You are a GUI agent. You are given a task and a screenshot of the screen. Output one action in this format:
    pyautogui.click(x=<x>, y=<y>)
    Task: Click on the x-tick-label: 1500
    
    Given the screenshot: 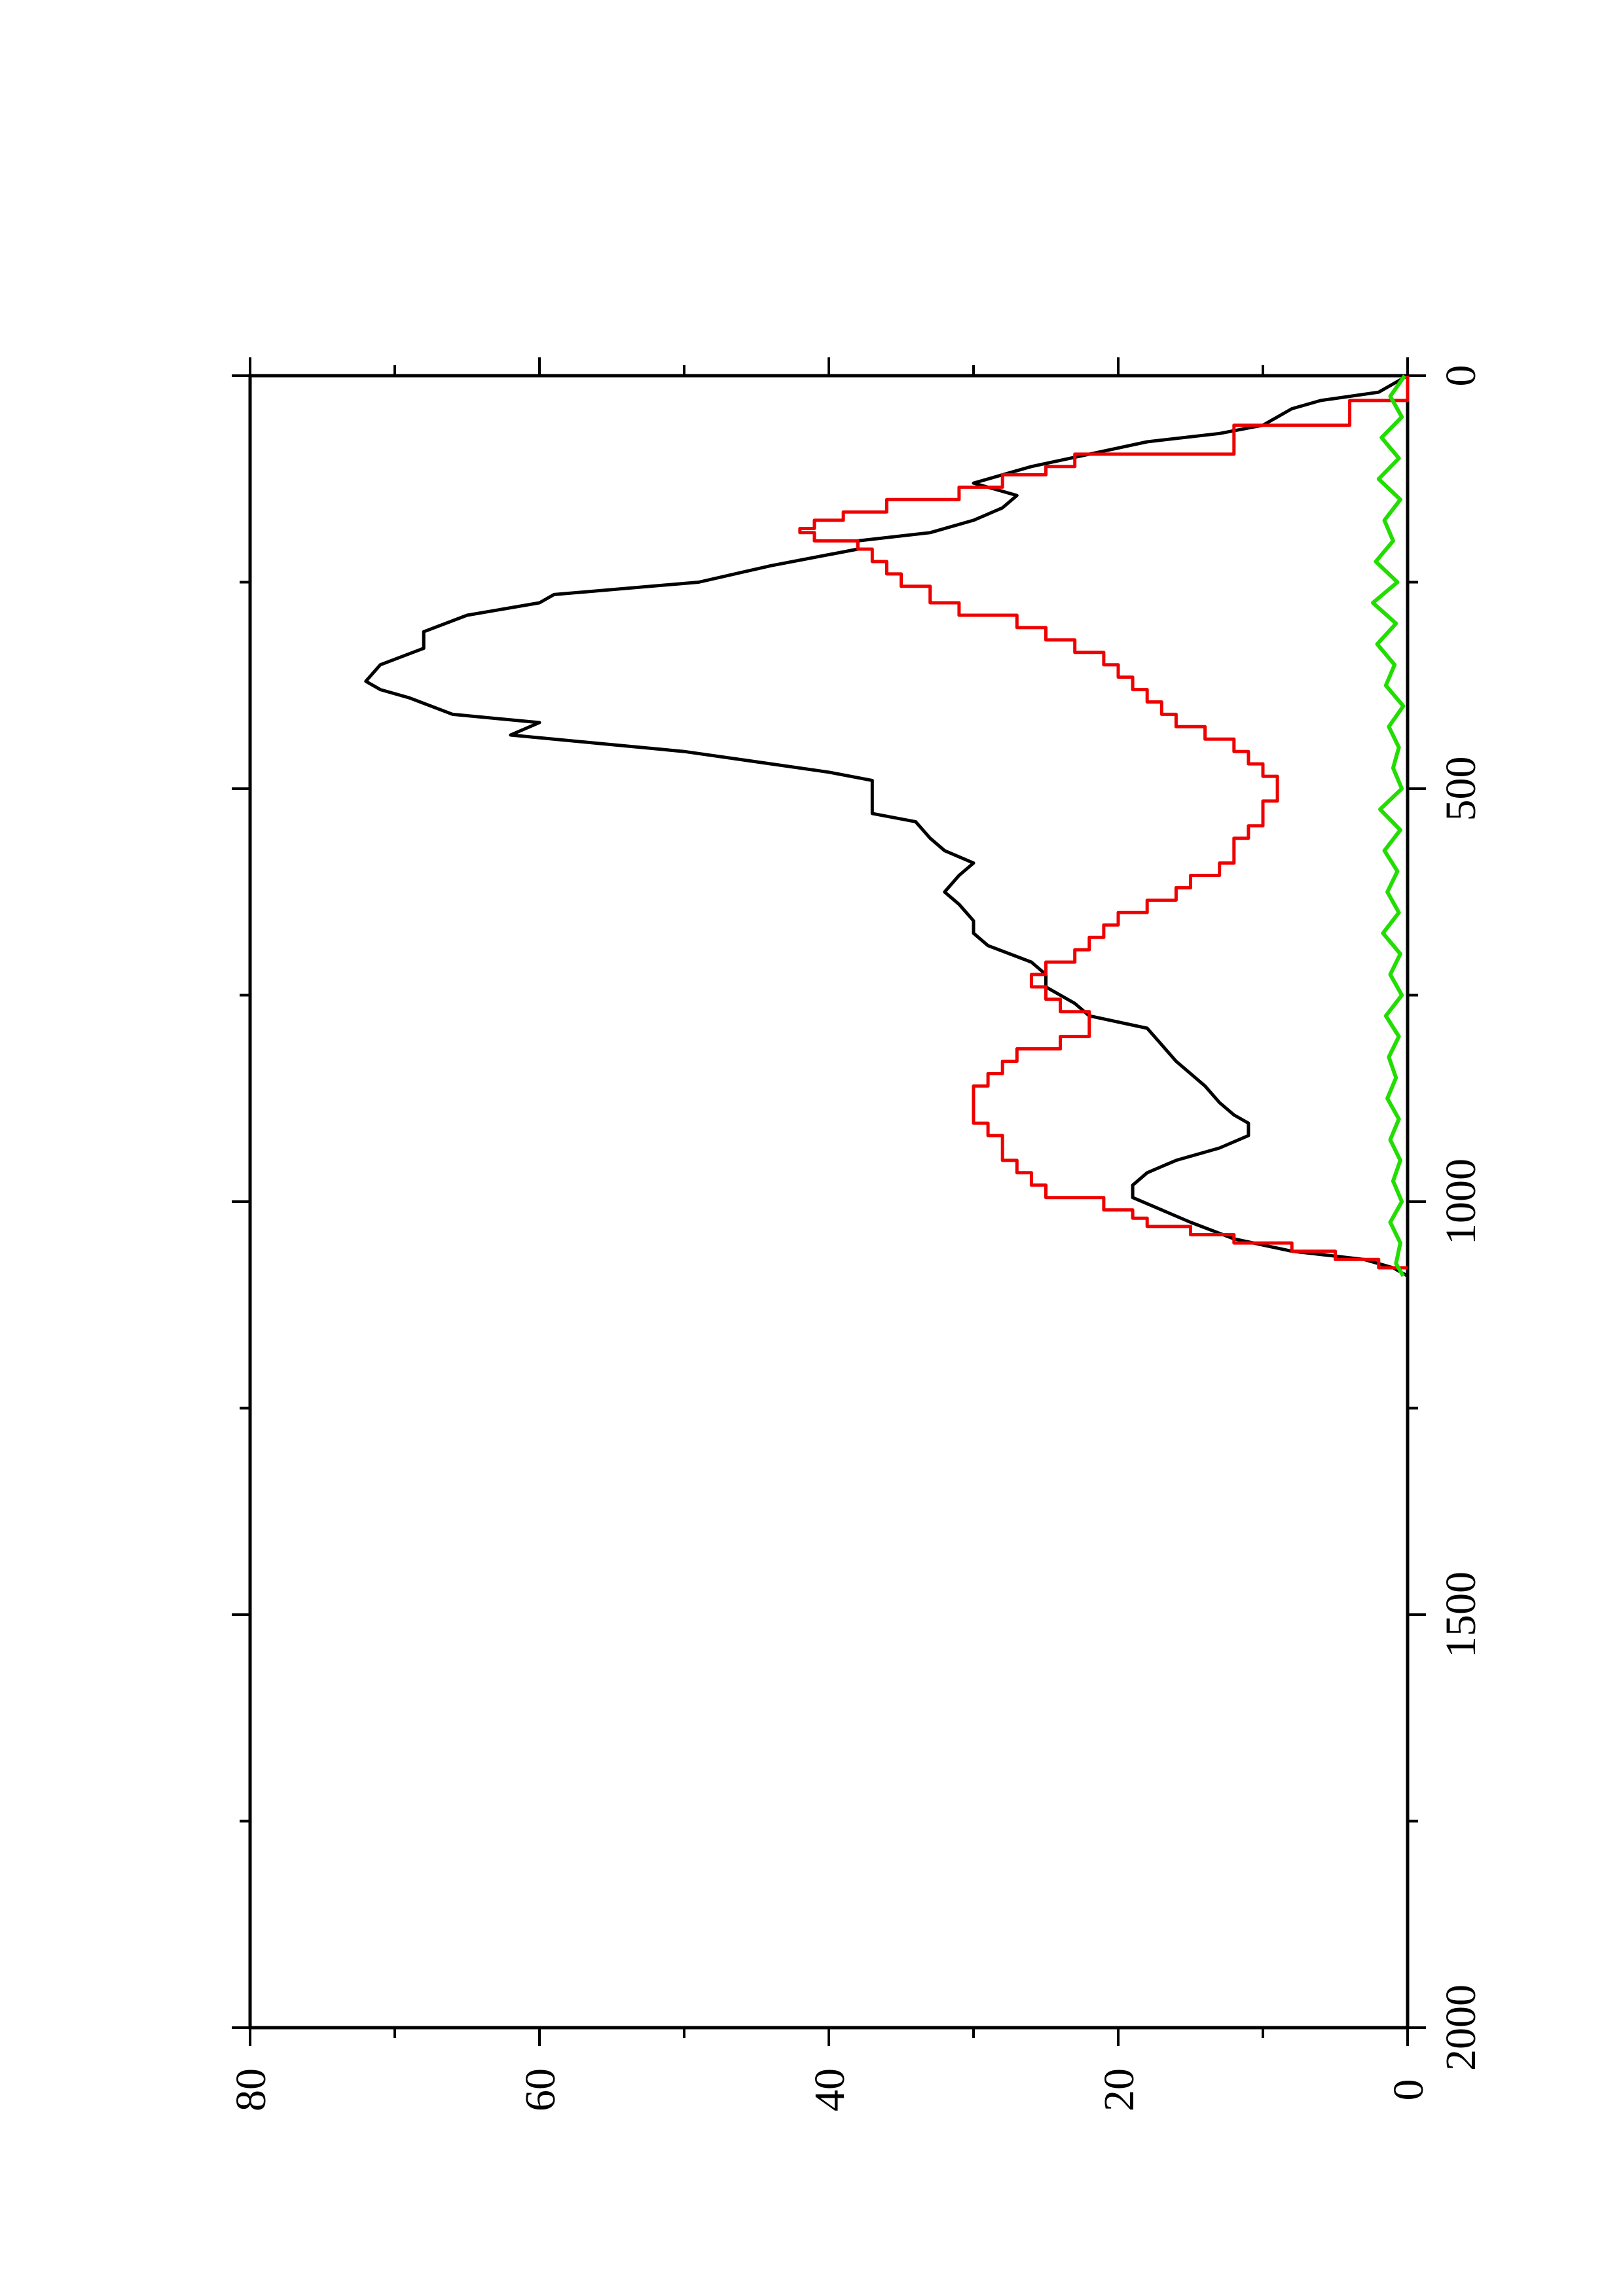 What is the action you would take?
    pyautogui.click(x=1461, y=1614)
    